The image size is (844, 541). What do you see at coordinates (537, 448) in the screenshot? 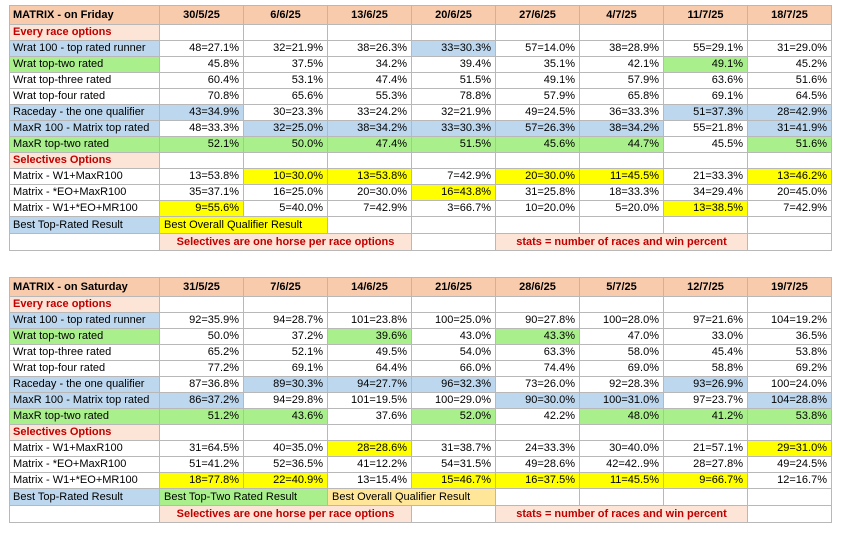
I see `value-cell: 24=33.3%` at bounding box center [537, 448].